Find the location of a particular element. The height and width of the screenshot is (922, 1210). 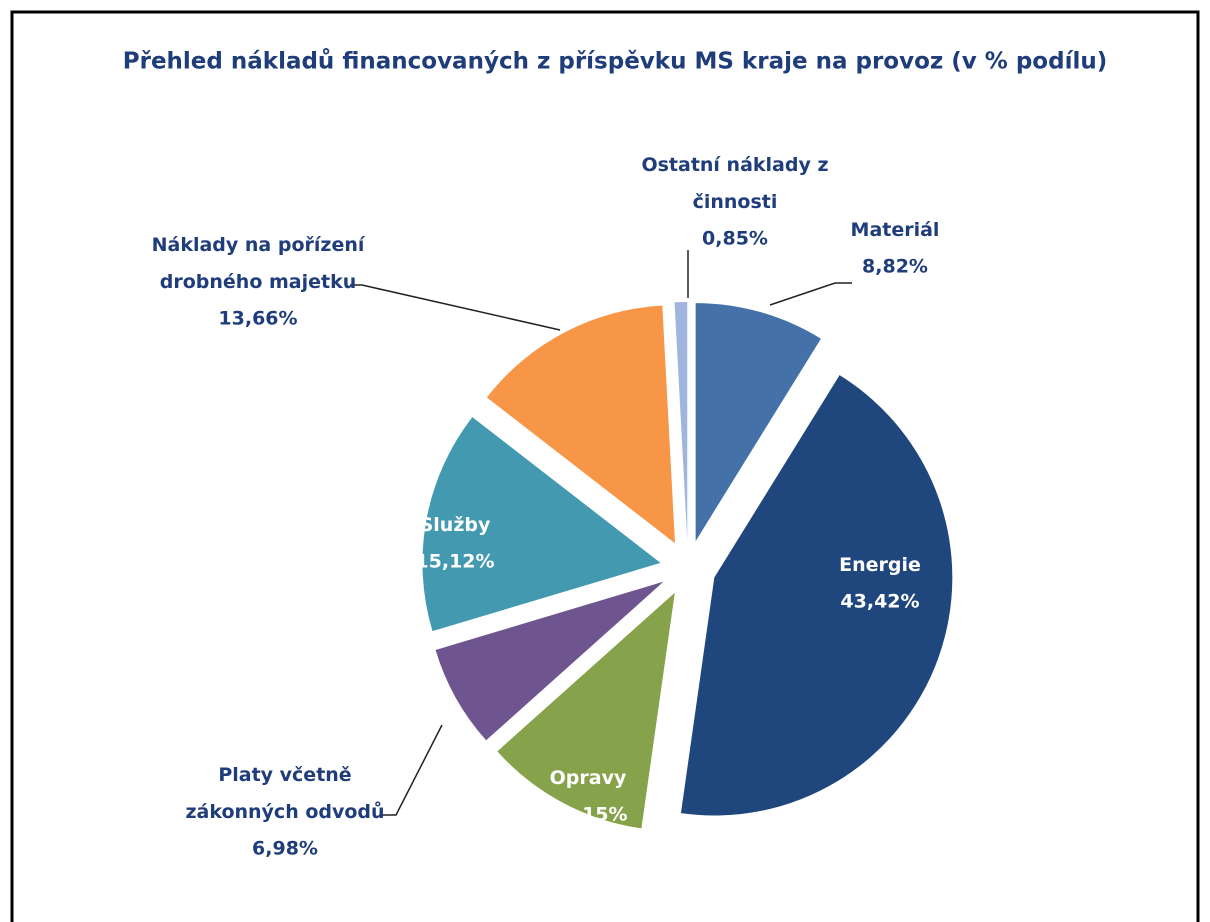

slice-label: Náklady na pořízení drobného majetku is located at coordinates (259, 263).